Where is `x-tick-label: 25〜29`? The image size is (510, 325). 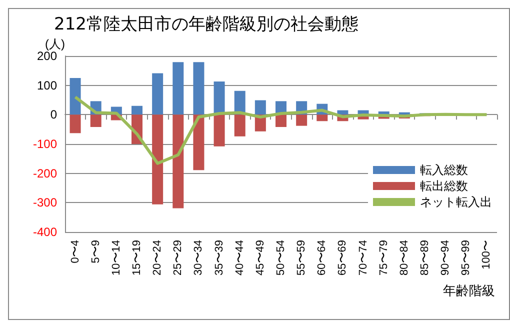
x-tick-label: 25〜29 is located at coordinates (178, 258).